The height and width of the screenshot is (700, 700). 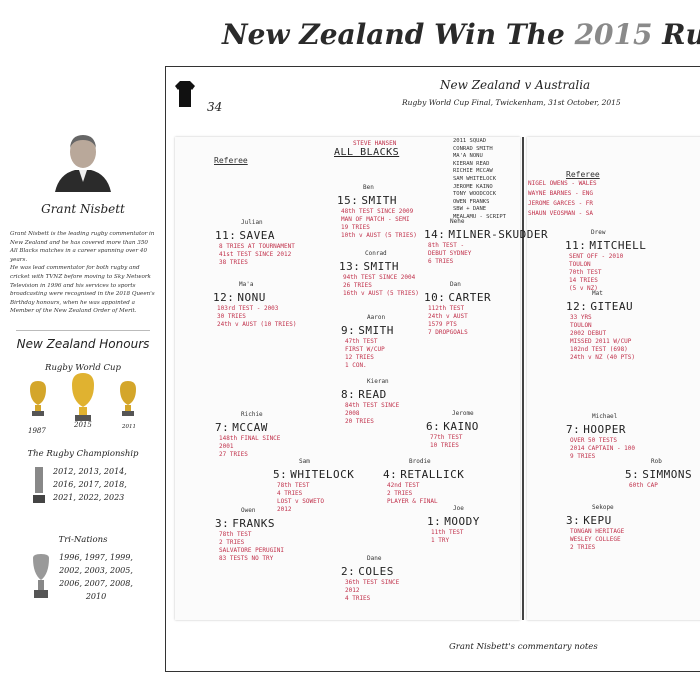 I want to click on squad-note: MA'A NONU, so click(x=468, y=156).